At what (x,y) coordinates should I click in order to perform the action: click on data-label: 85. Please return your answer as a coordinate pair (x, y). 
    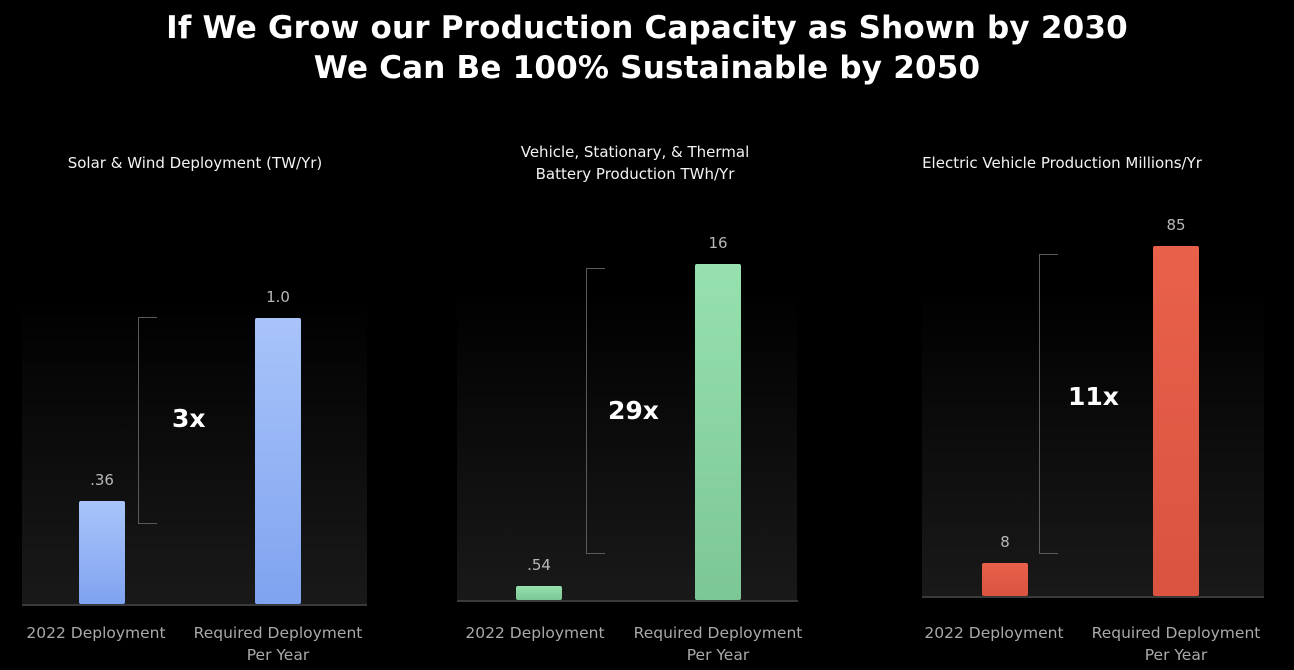
    Looking at the image, I should click on (1176, 225).